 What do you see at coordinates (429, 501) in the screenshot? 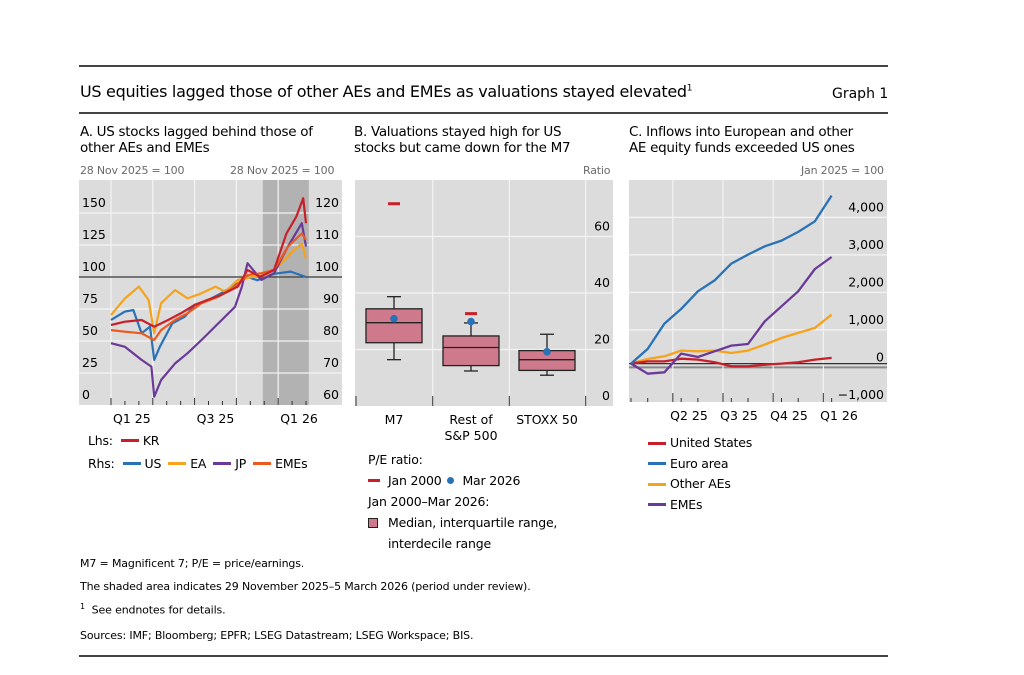
I see `legend-range-heading: Jan 2000–Mar 2026:` at bounding box center [429, 501].